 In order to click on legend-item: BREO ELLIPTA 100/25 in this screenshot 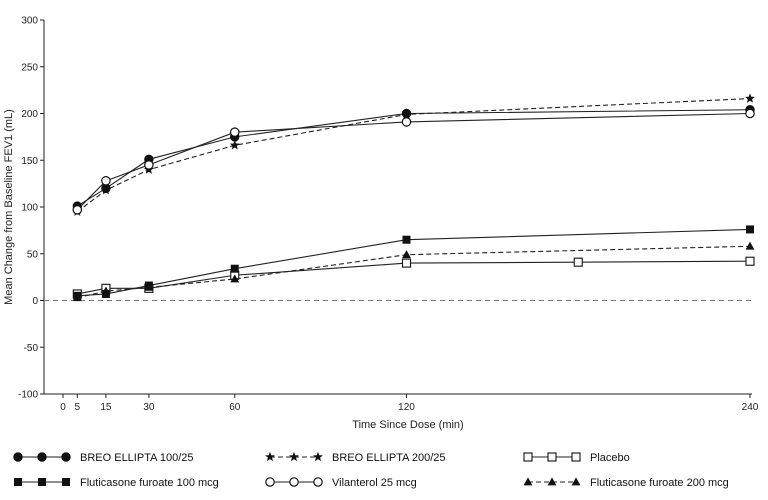, I will do `click(103, 458)`.